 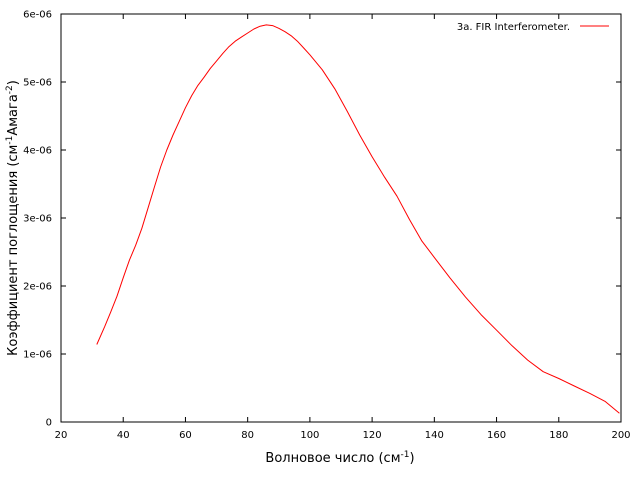 What do you see at coordinates (37, 287) in the screenshot?
I see `y-tick-label: 2e-06` at bounding box center [37, 287].